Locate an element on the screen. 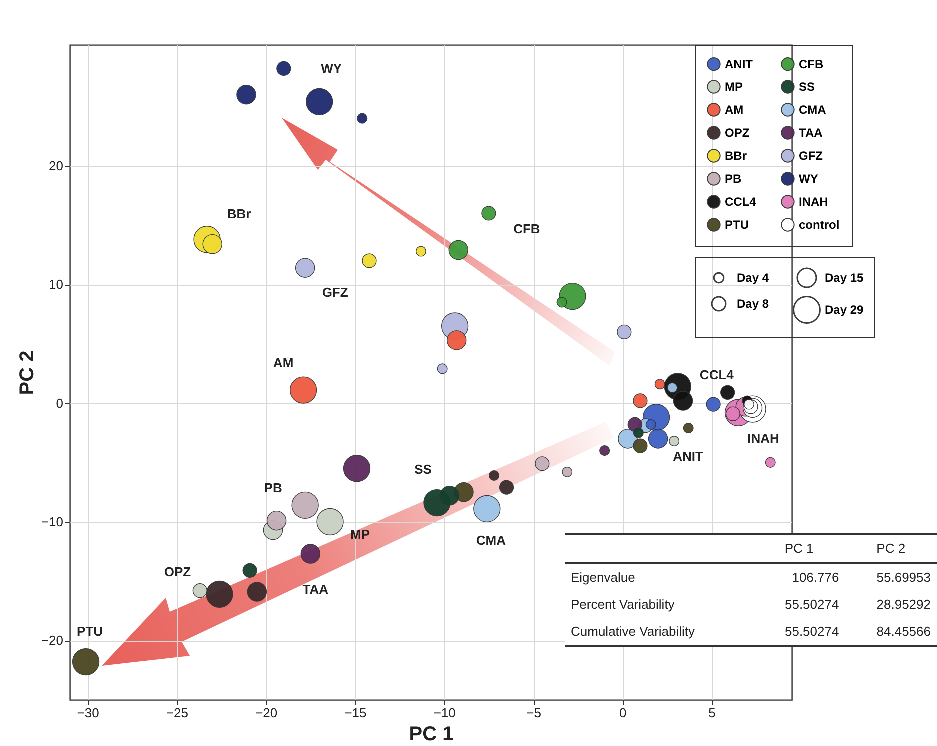 This screenshot has width=937, height=746. y-tick-label: −10 is located at coordinates (52, 522).